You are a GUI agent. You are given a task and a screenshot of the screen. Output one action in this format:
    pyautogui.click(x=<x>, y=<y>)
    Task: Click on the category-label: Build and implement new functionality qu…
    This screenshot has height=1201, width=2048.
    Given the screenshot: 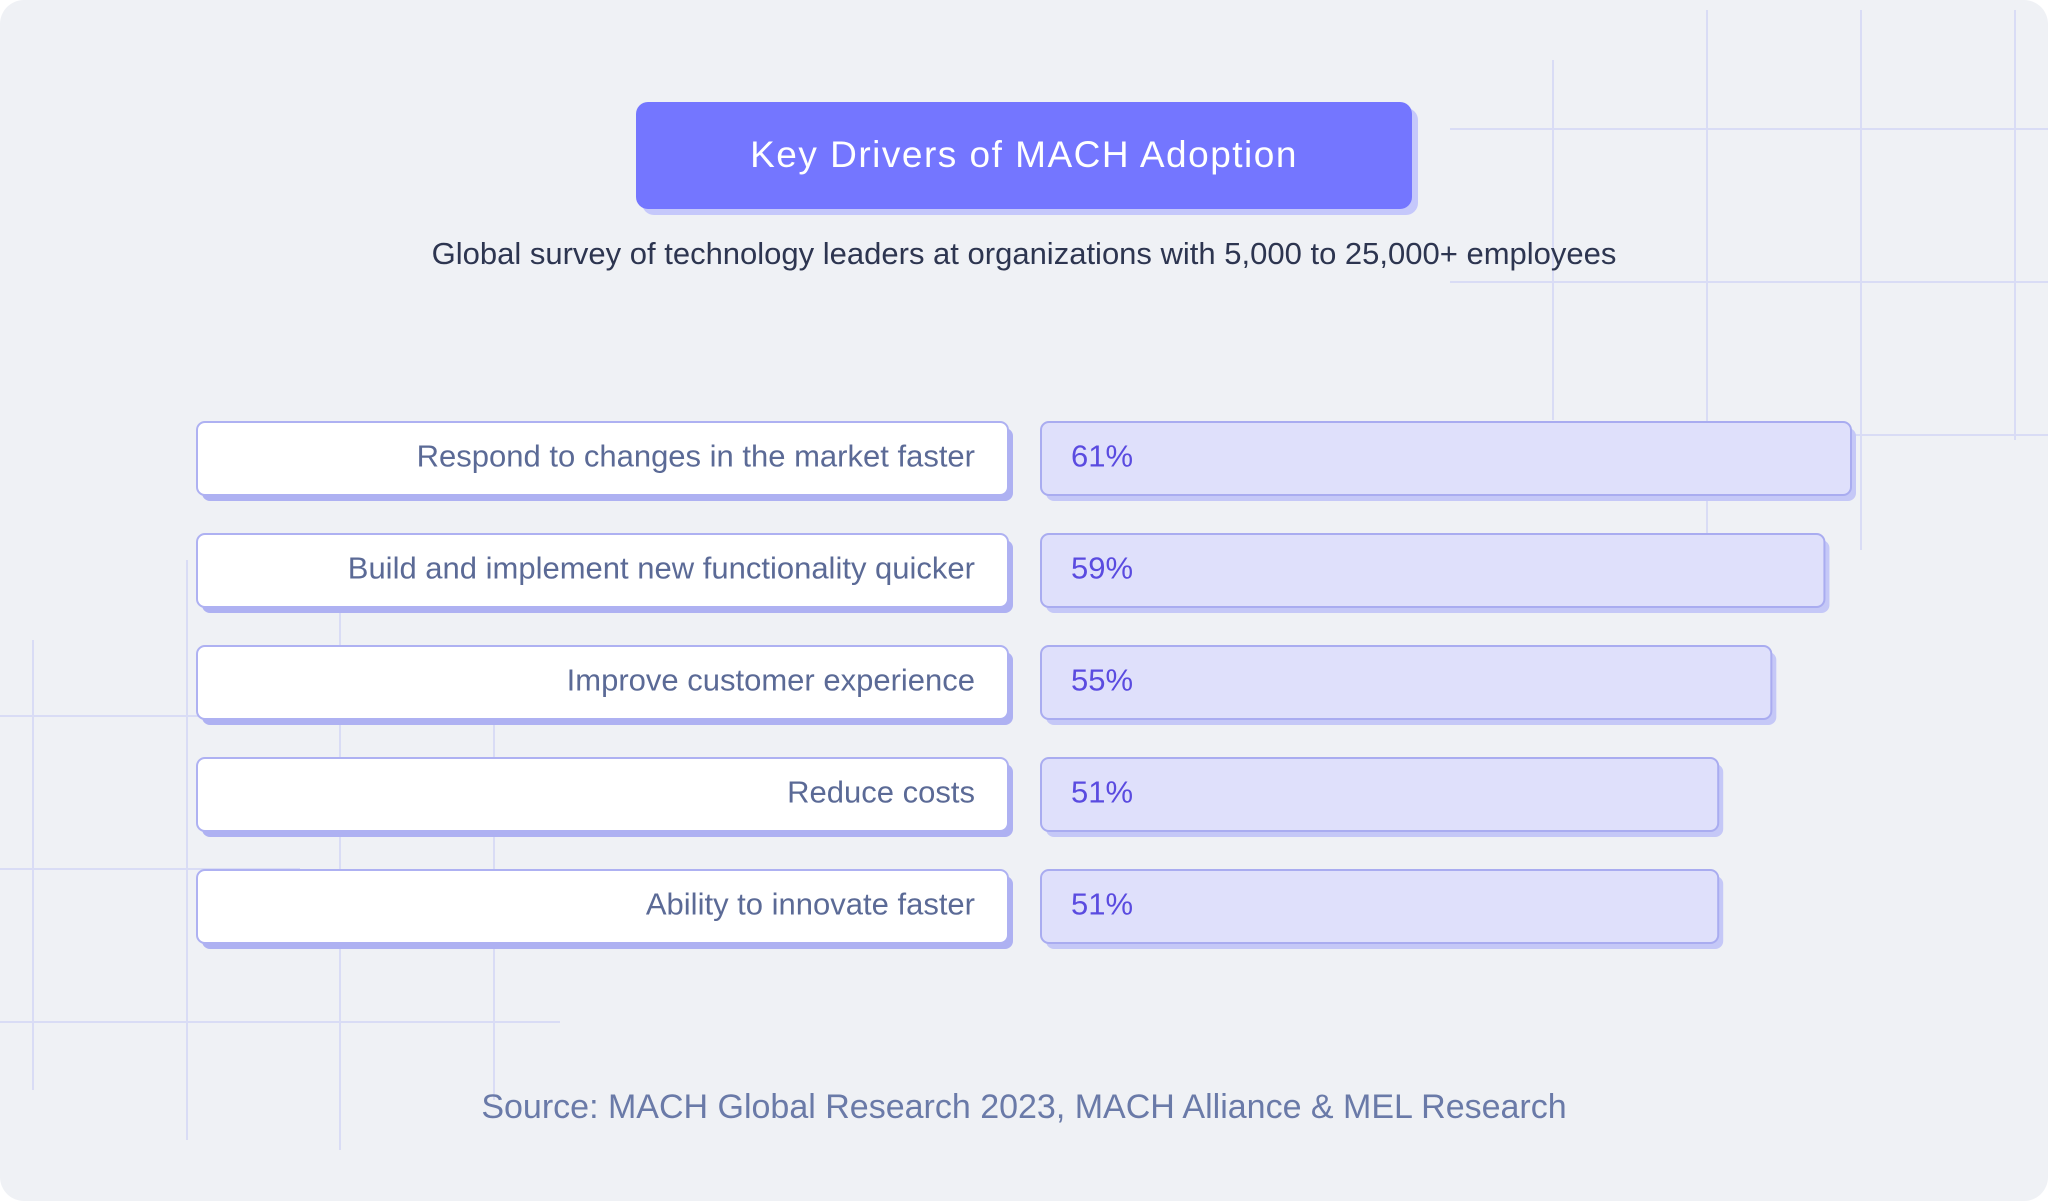 What is the action you would take?
    pyautogui.click(x=661, y=568)
    